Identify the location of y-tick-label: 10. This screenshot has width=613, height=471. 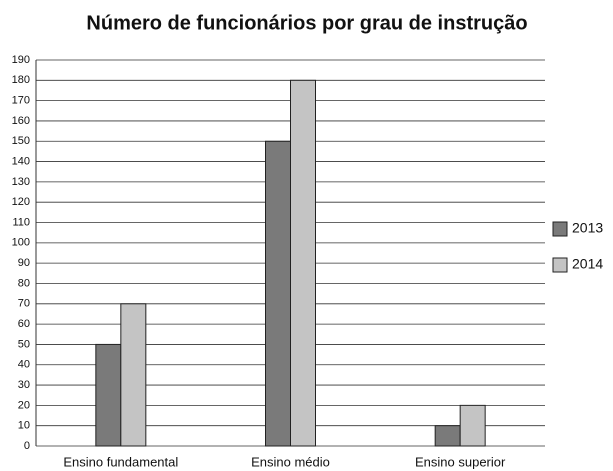
(24, 426).